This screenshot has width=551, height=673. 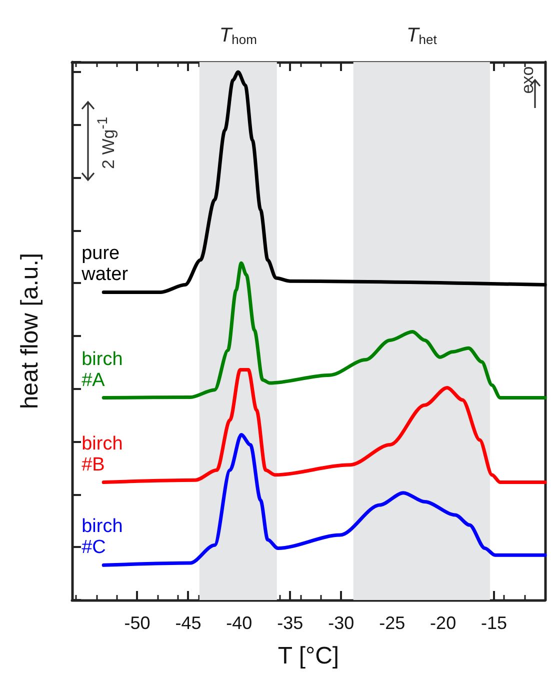 What do you see at coordinates (137, 623) in the screenshot?
I see `x-tick-label: -50` at bounding box center [137, 623].